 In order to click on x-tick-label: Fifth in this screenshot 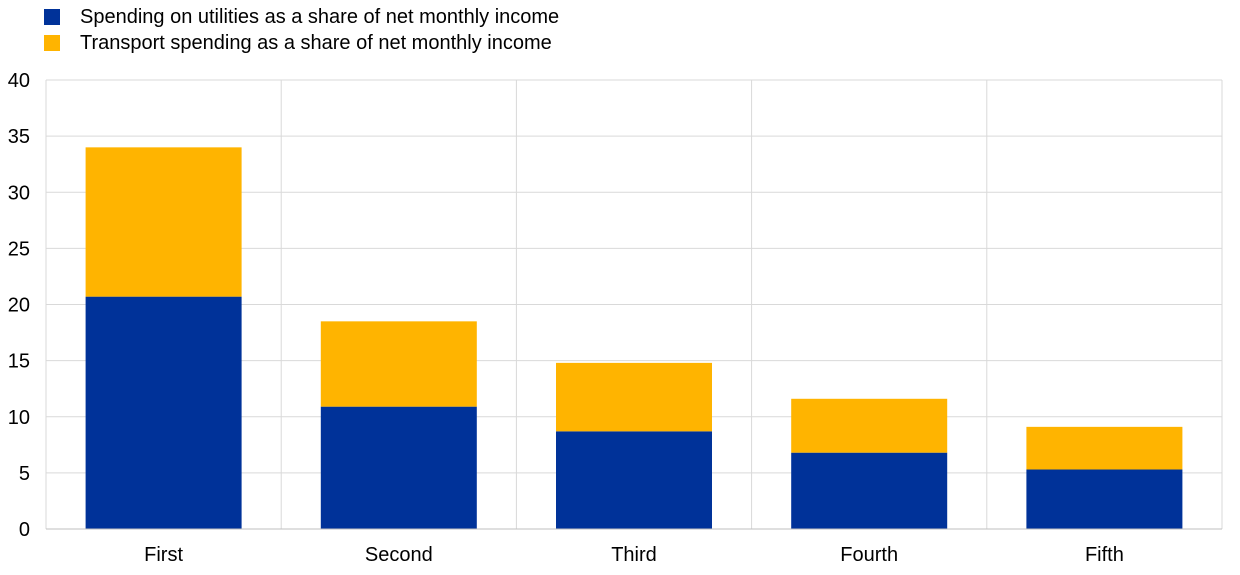, I will do `click(1104, 555)`.